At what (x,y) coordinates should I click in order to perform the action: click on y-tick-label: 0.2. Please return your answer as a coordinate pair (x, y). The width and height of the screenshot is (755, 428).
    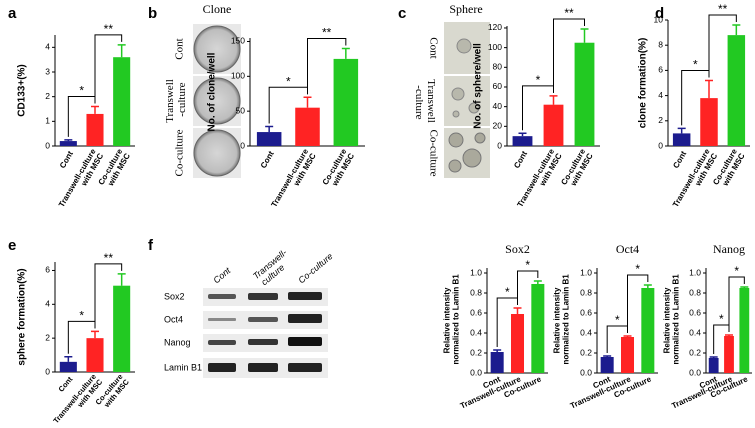
    Looking at the image, I should click on (695, 352).